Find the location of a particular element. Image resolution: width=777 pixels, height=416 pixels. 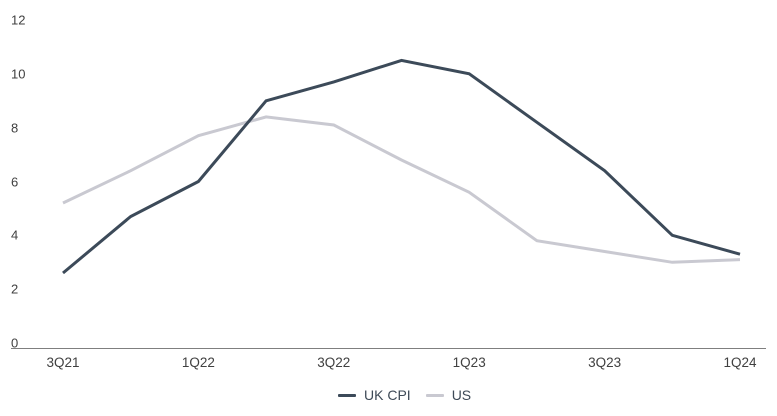

y-axis-tick-label-8: 8 is located at coordinates (15, 128).